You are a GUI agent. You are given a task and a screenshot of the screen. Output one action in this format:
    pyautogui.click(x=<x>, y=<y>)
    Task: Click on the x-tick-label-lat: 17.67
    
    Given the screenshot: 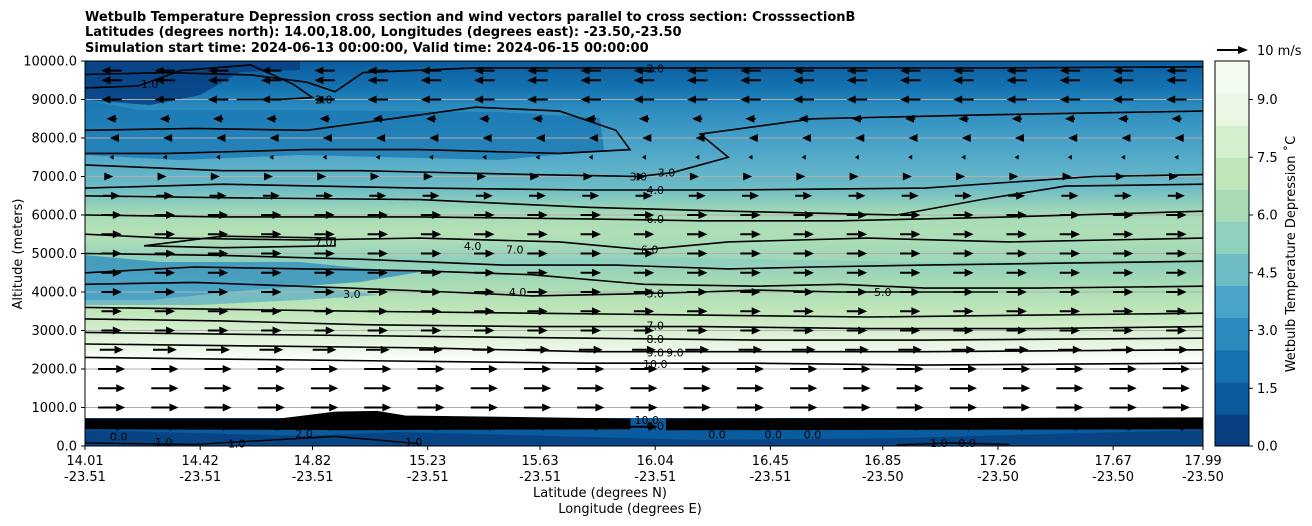 What is the action you would take?
    pyautogui.click(x=1113, y=461)
    